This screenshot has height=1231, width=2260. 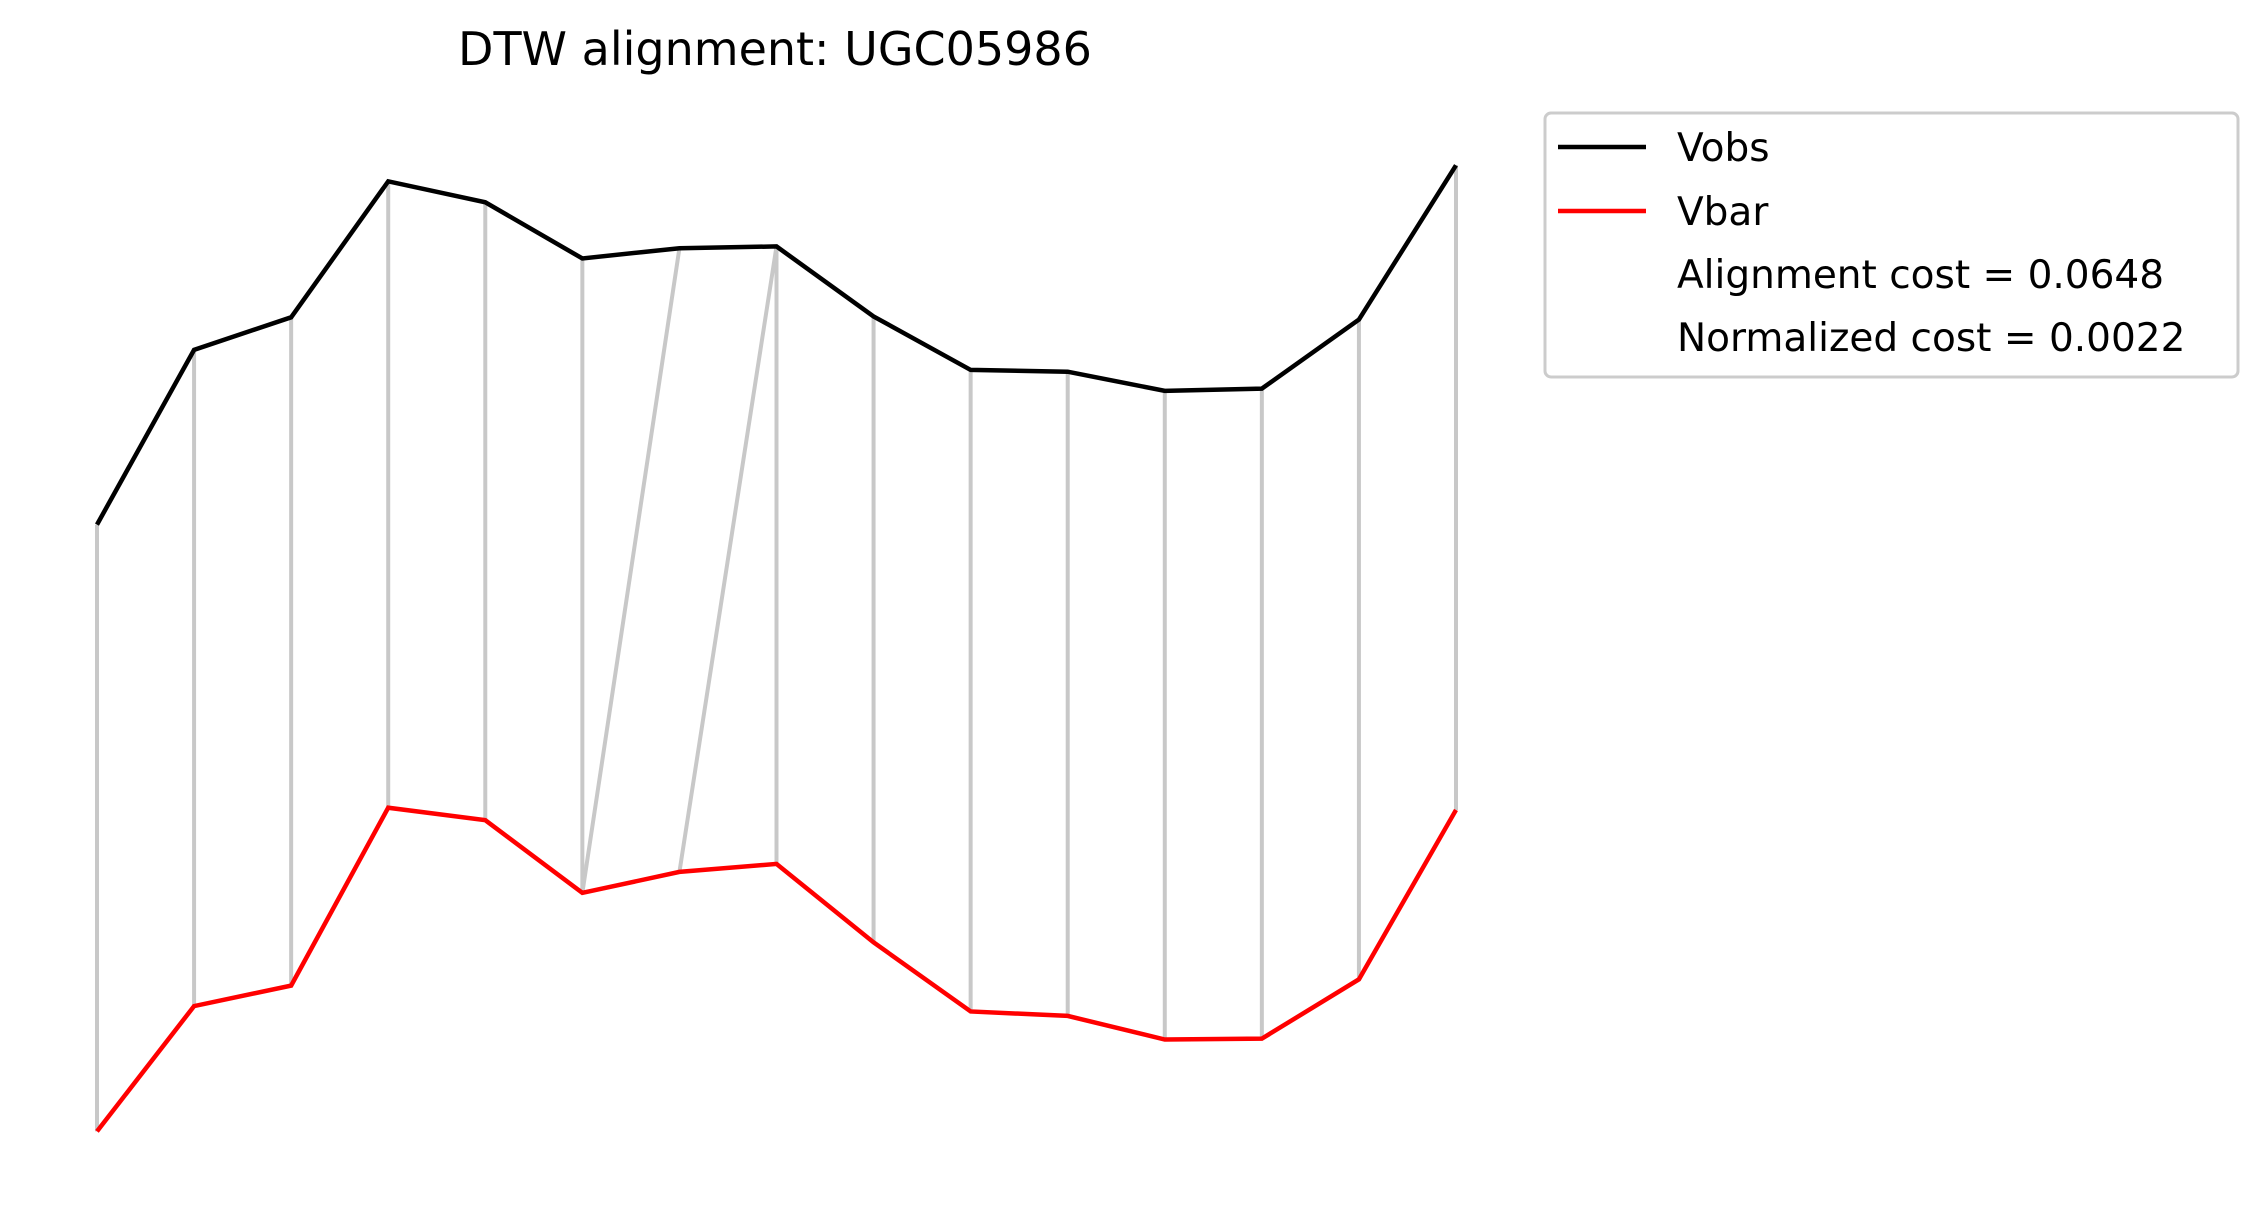 What do you see at coordinates (1723, 148) in the screenshot?
I see `legend-label-vobs: Vobs` at bounding box center [1723, 148].